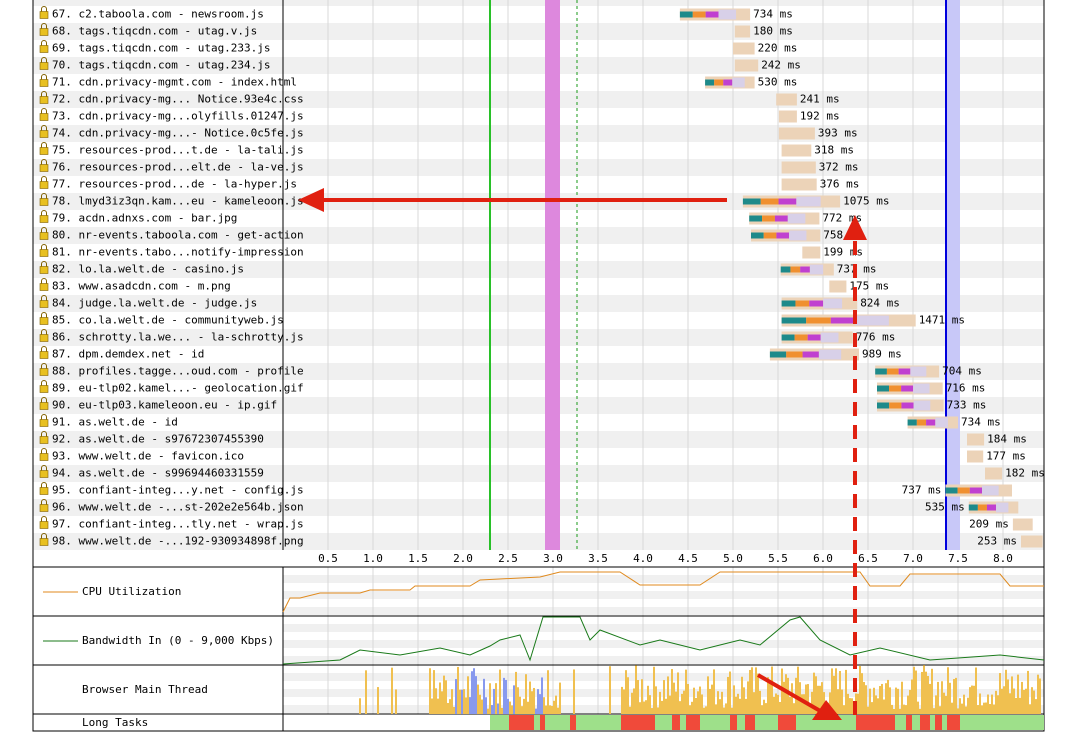  I want to click on request-label: 90. eu-tlp03.kameleoon.eu - ip.gif, so click(164, 405).